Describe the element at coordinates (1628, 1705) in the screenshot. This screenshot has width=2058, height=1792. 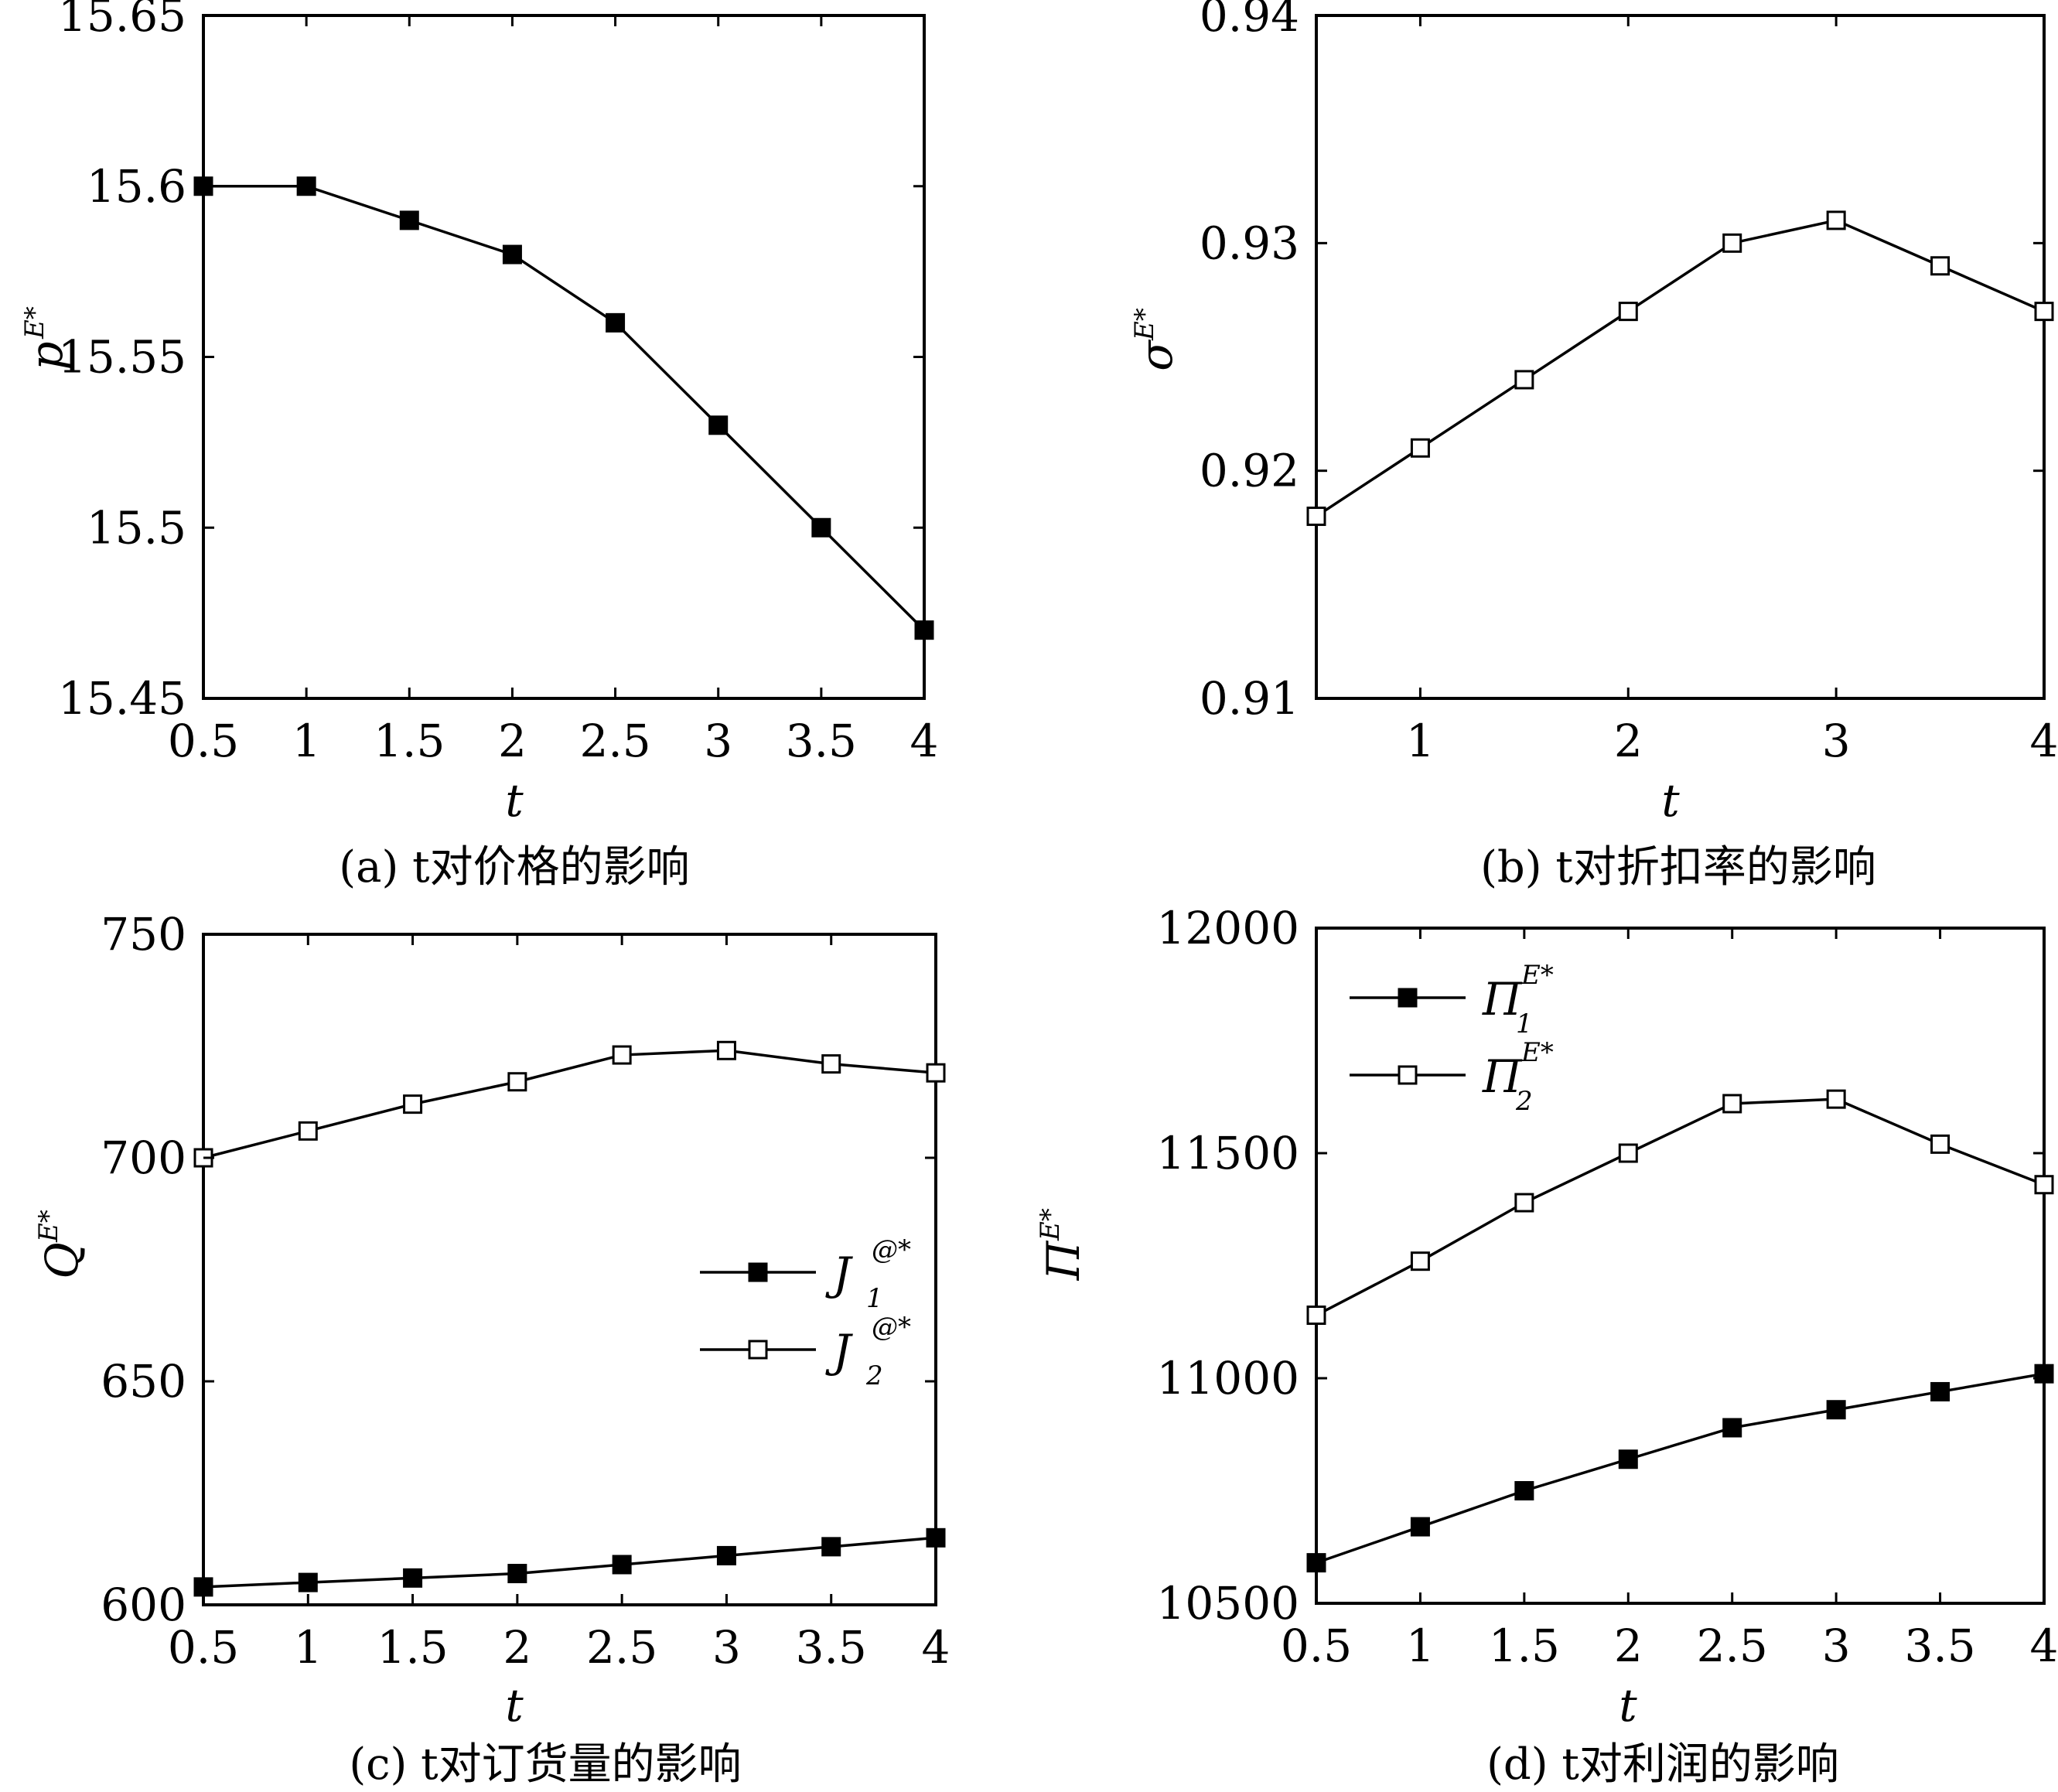
I see `x-axis-label-d: t` at that location.